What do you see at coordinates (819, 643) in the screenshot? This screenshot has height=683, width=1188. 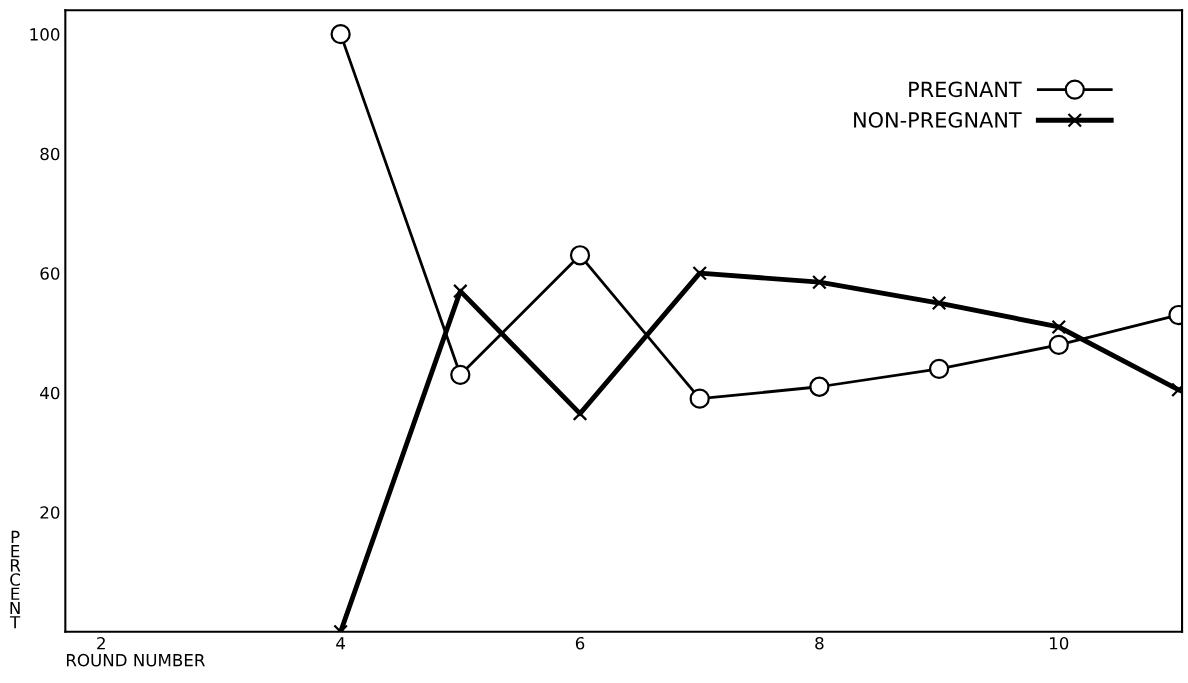 I see `x-tick-label: 8` at bounding box center [819, 643].